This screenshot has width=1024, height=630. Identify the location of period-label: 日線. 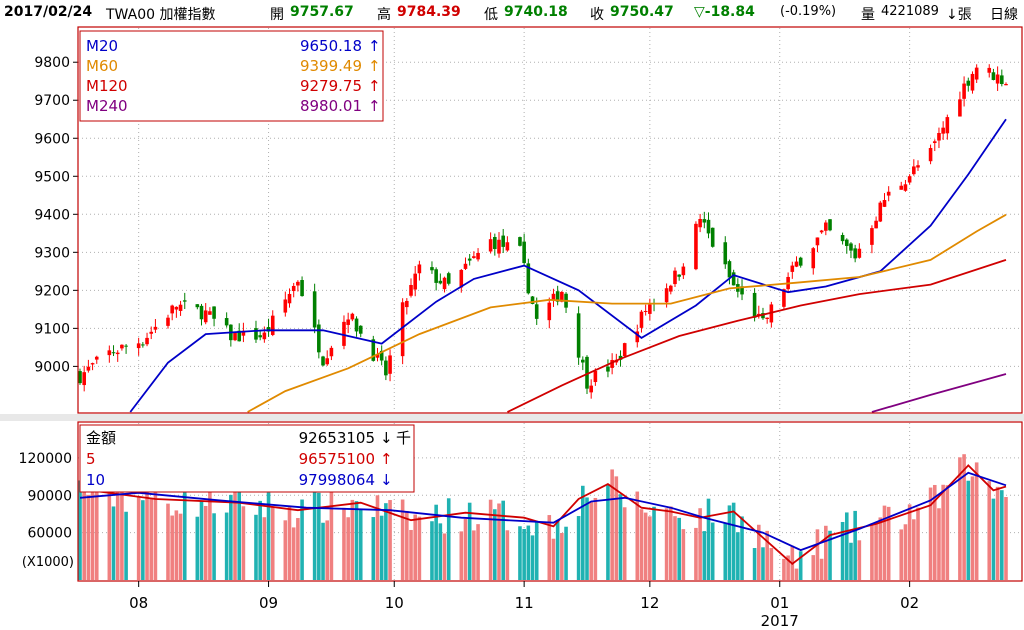
(1004, 15).